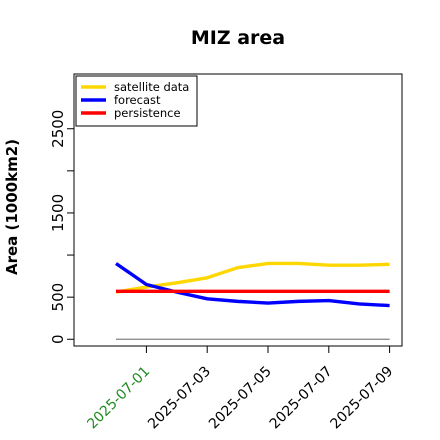 The width and height of the screenshot is (440, 440). I want to click on x-tick-label: 2025-07-01, so click(118, 398).